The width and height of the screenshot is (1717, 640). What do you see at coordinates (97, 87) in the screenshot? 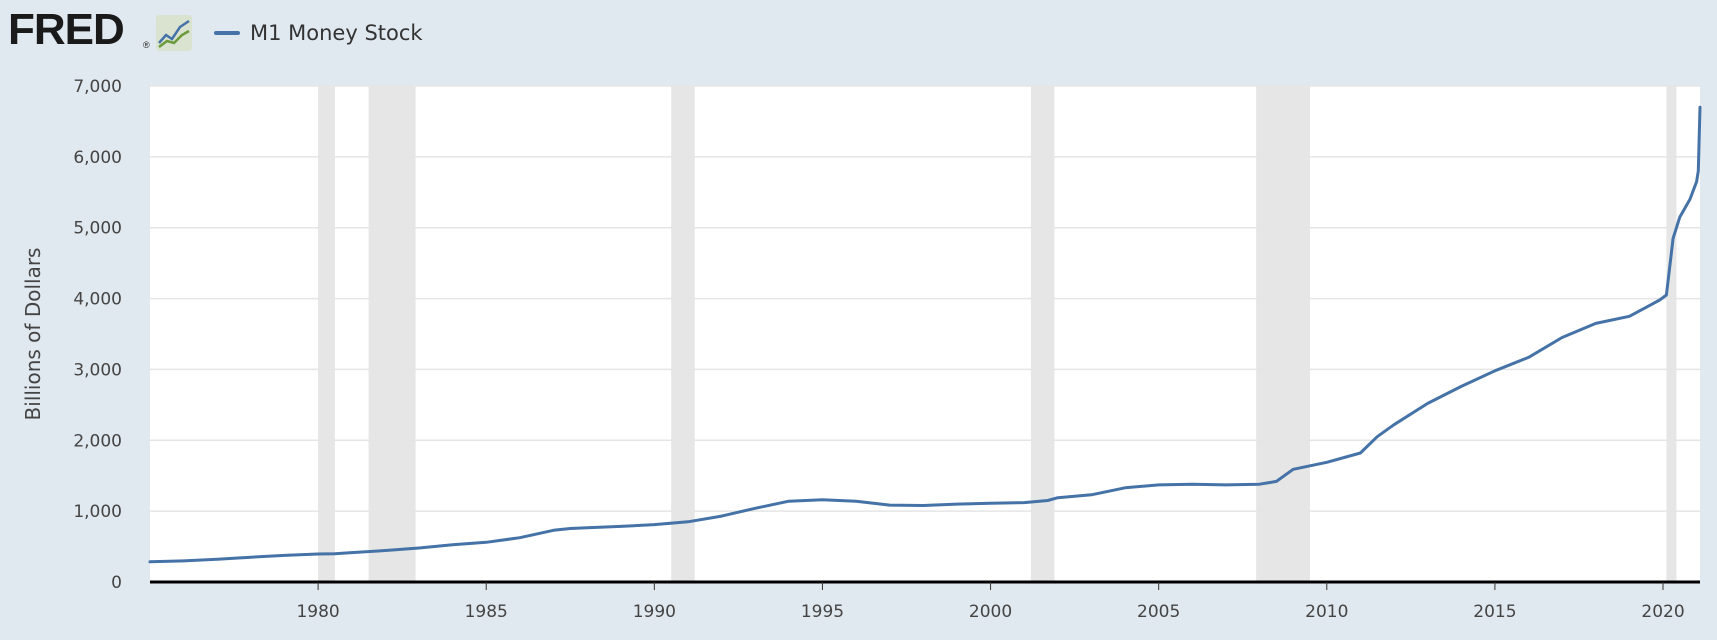
I see `y-tick-label: 7,000` at bounding box center [97, 87].